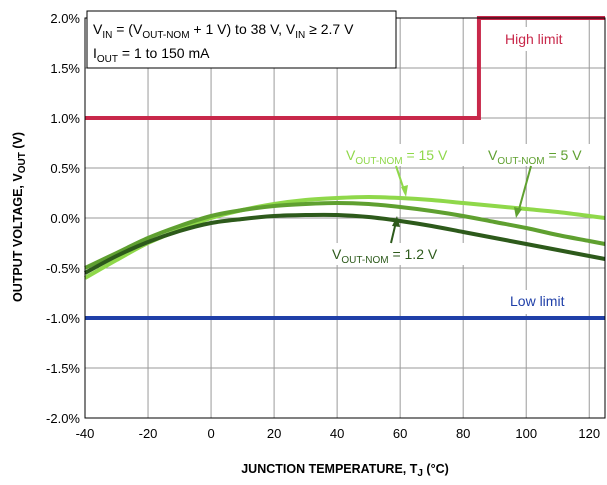 This screenshot has height=485, width=607. I want to click on y-tick-label: -1.5%, so click(63, 368).